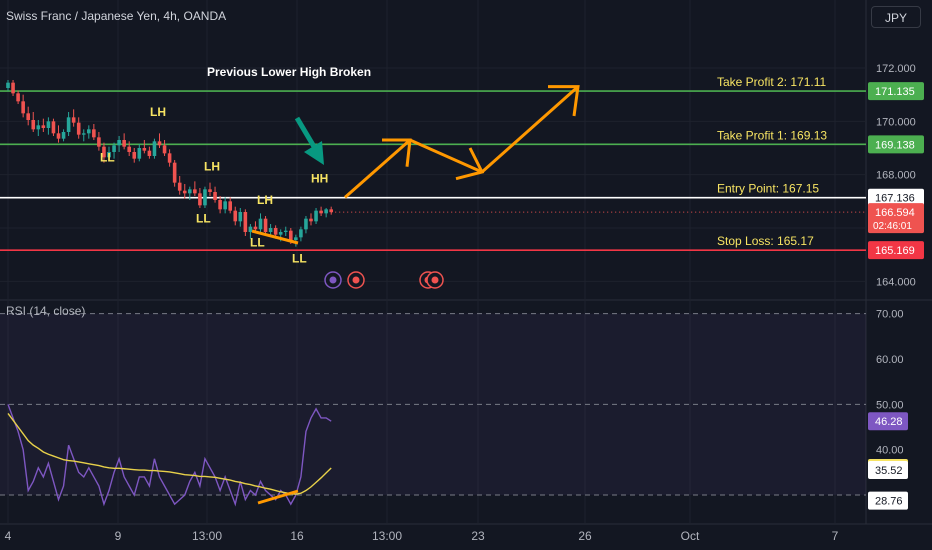  What do you see at coordinates (564, 101) in the screenshot?
I see `projection-arrowhead` at bounding box center [564, 101].